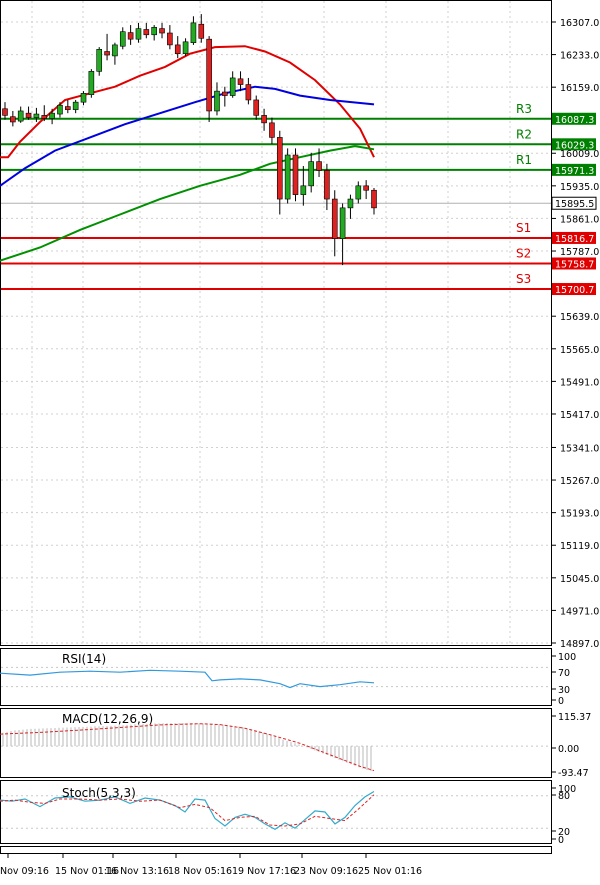  I want to click on price-tick-label: 15565.0, so click(579, 350).